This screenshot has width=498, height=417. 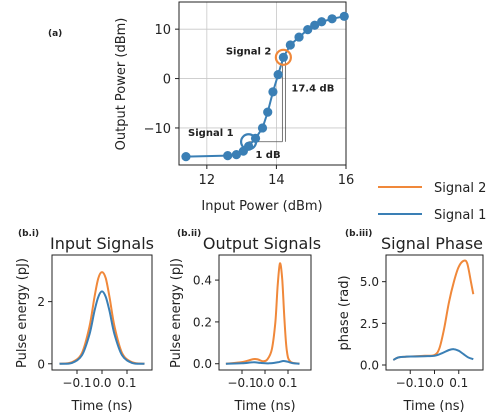 I want to click on panel-b-iii-x-tick-label: 0.1, so click(x=458, y=383).